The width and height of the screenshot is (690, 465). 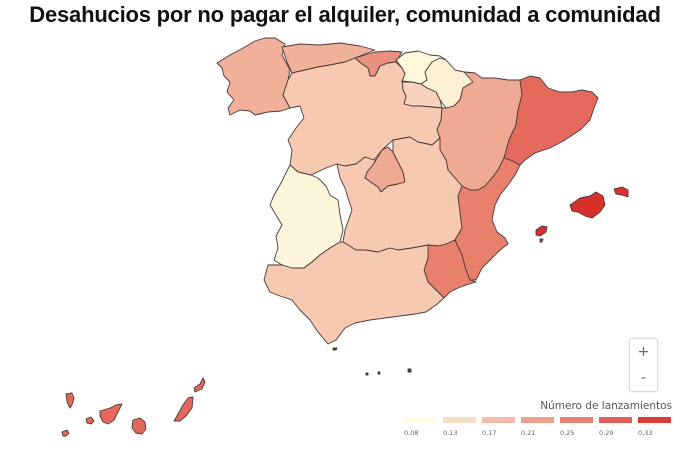 What do you see at coordinates (528, 433) in the screenshot?
I see `legend-label: 0,21` at bounding box center [528, 433].